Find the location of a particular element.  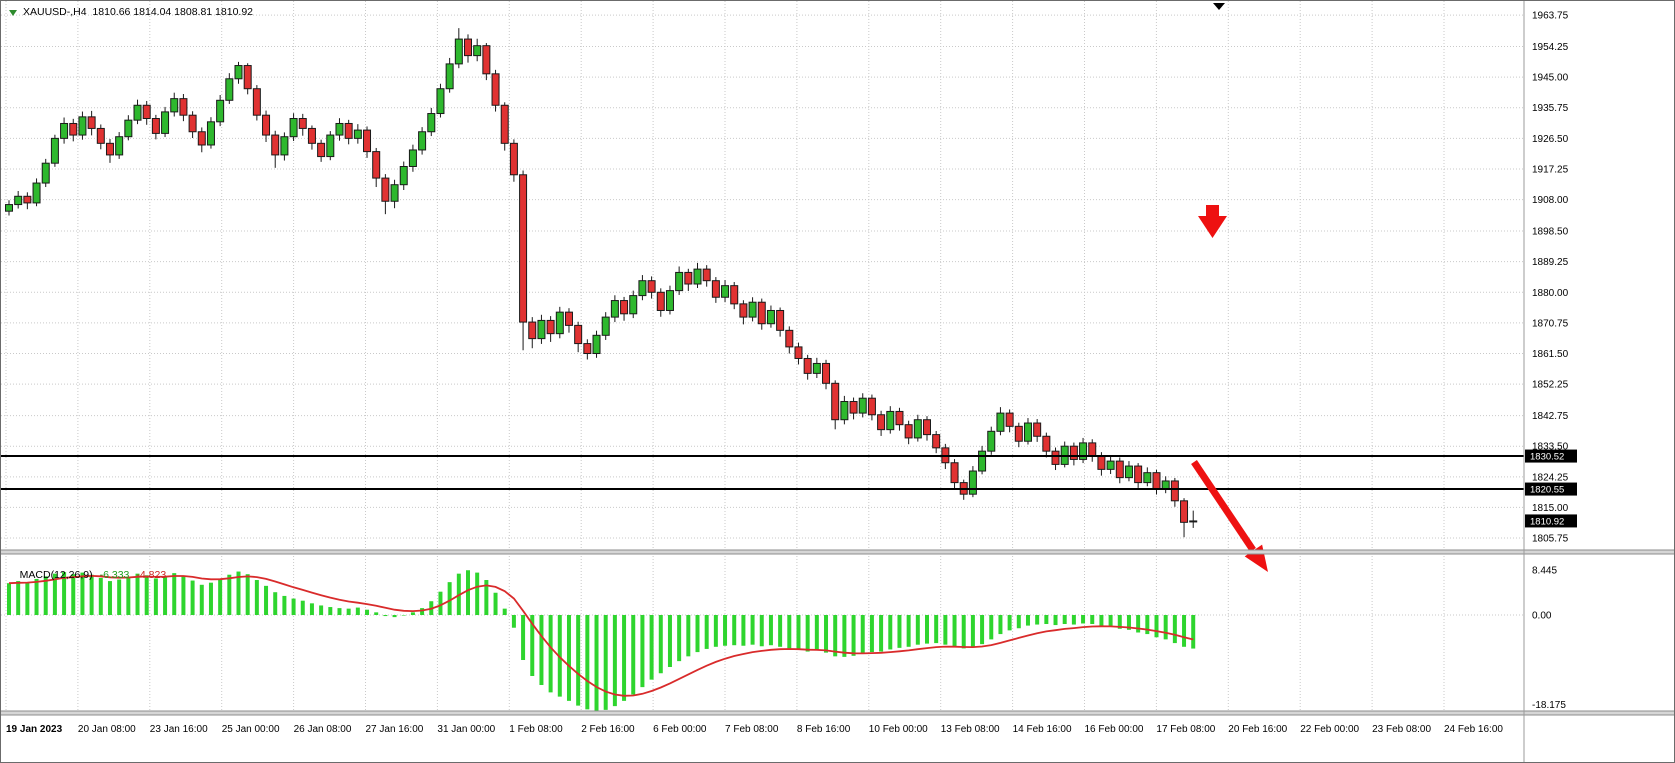

time-axis-label: 23 Feb 08:00 is located at coordinates (1401, 729).